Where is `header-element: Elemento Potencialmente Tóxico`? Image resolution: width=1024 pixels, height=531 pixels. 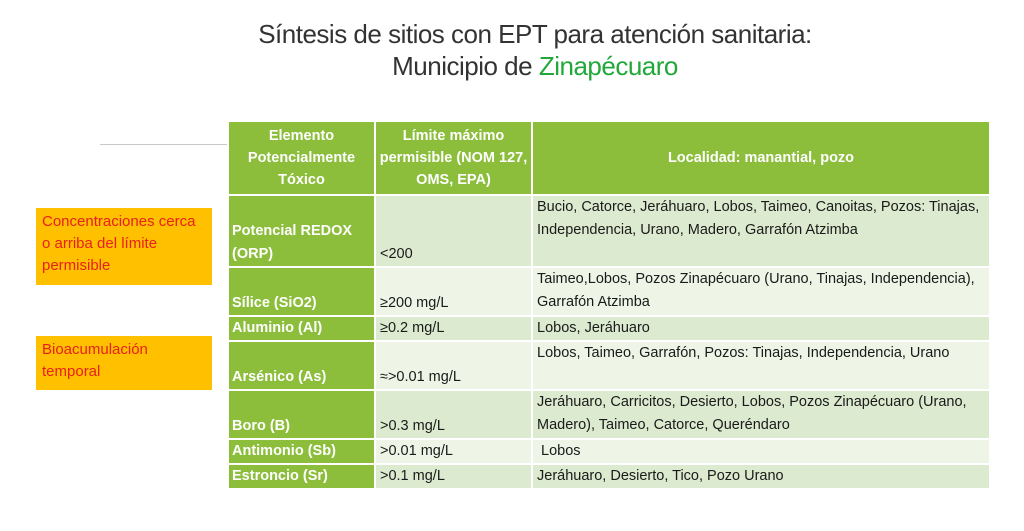 header-element: Elemento Potencialmente Tóxico is located at coordinates (301, 158).